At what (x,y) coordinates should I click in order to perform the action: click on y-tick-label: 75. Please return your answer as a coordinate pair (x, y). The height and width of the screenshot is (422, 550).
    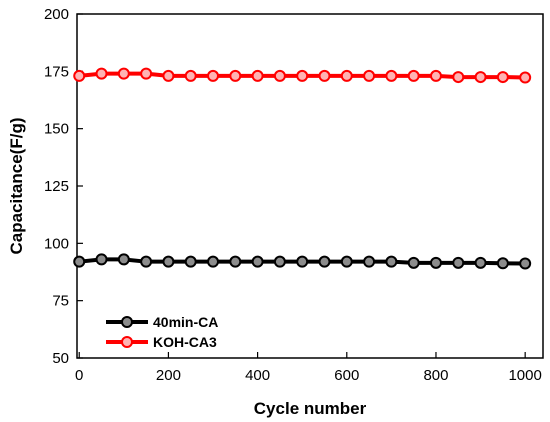
    Looking at the image, I should click on (60, 301).